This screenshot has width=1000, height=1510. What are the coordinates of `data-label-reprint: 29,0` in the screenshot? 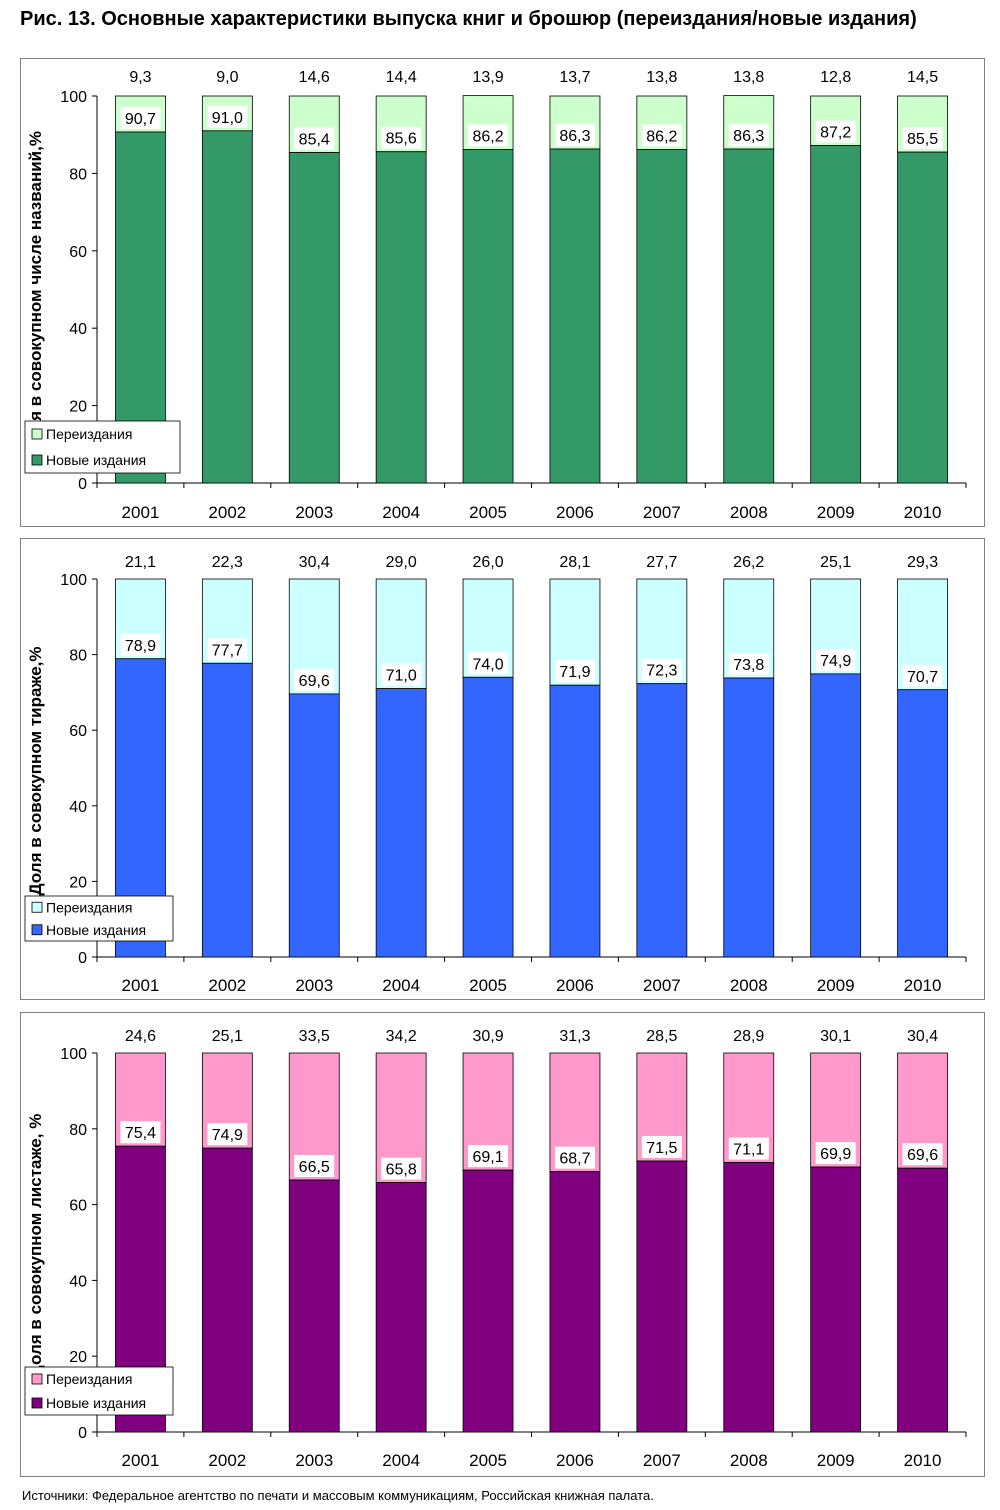 It's located at (401, 562).